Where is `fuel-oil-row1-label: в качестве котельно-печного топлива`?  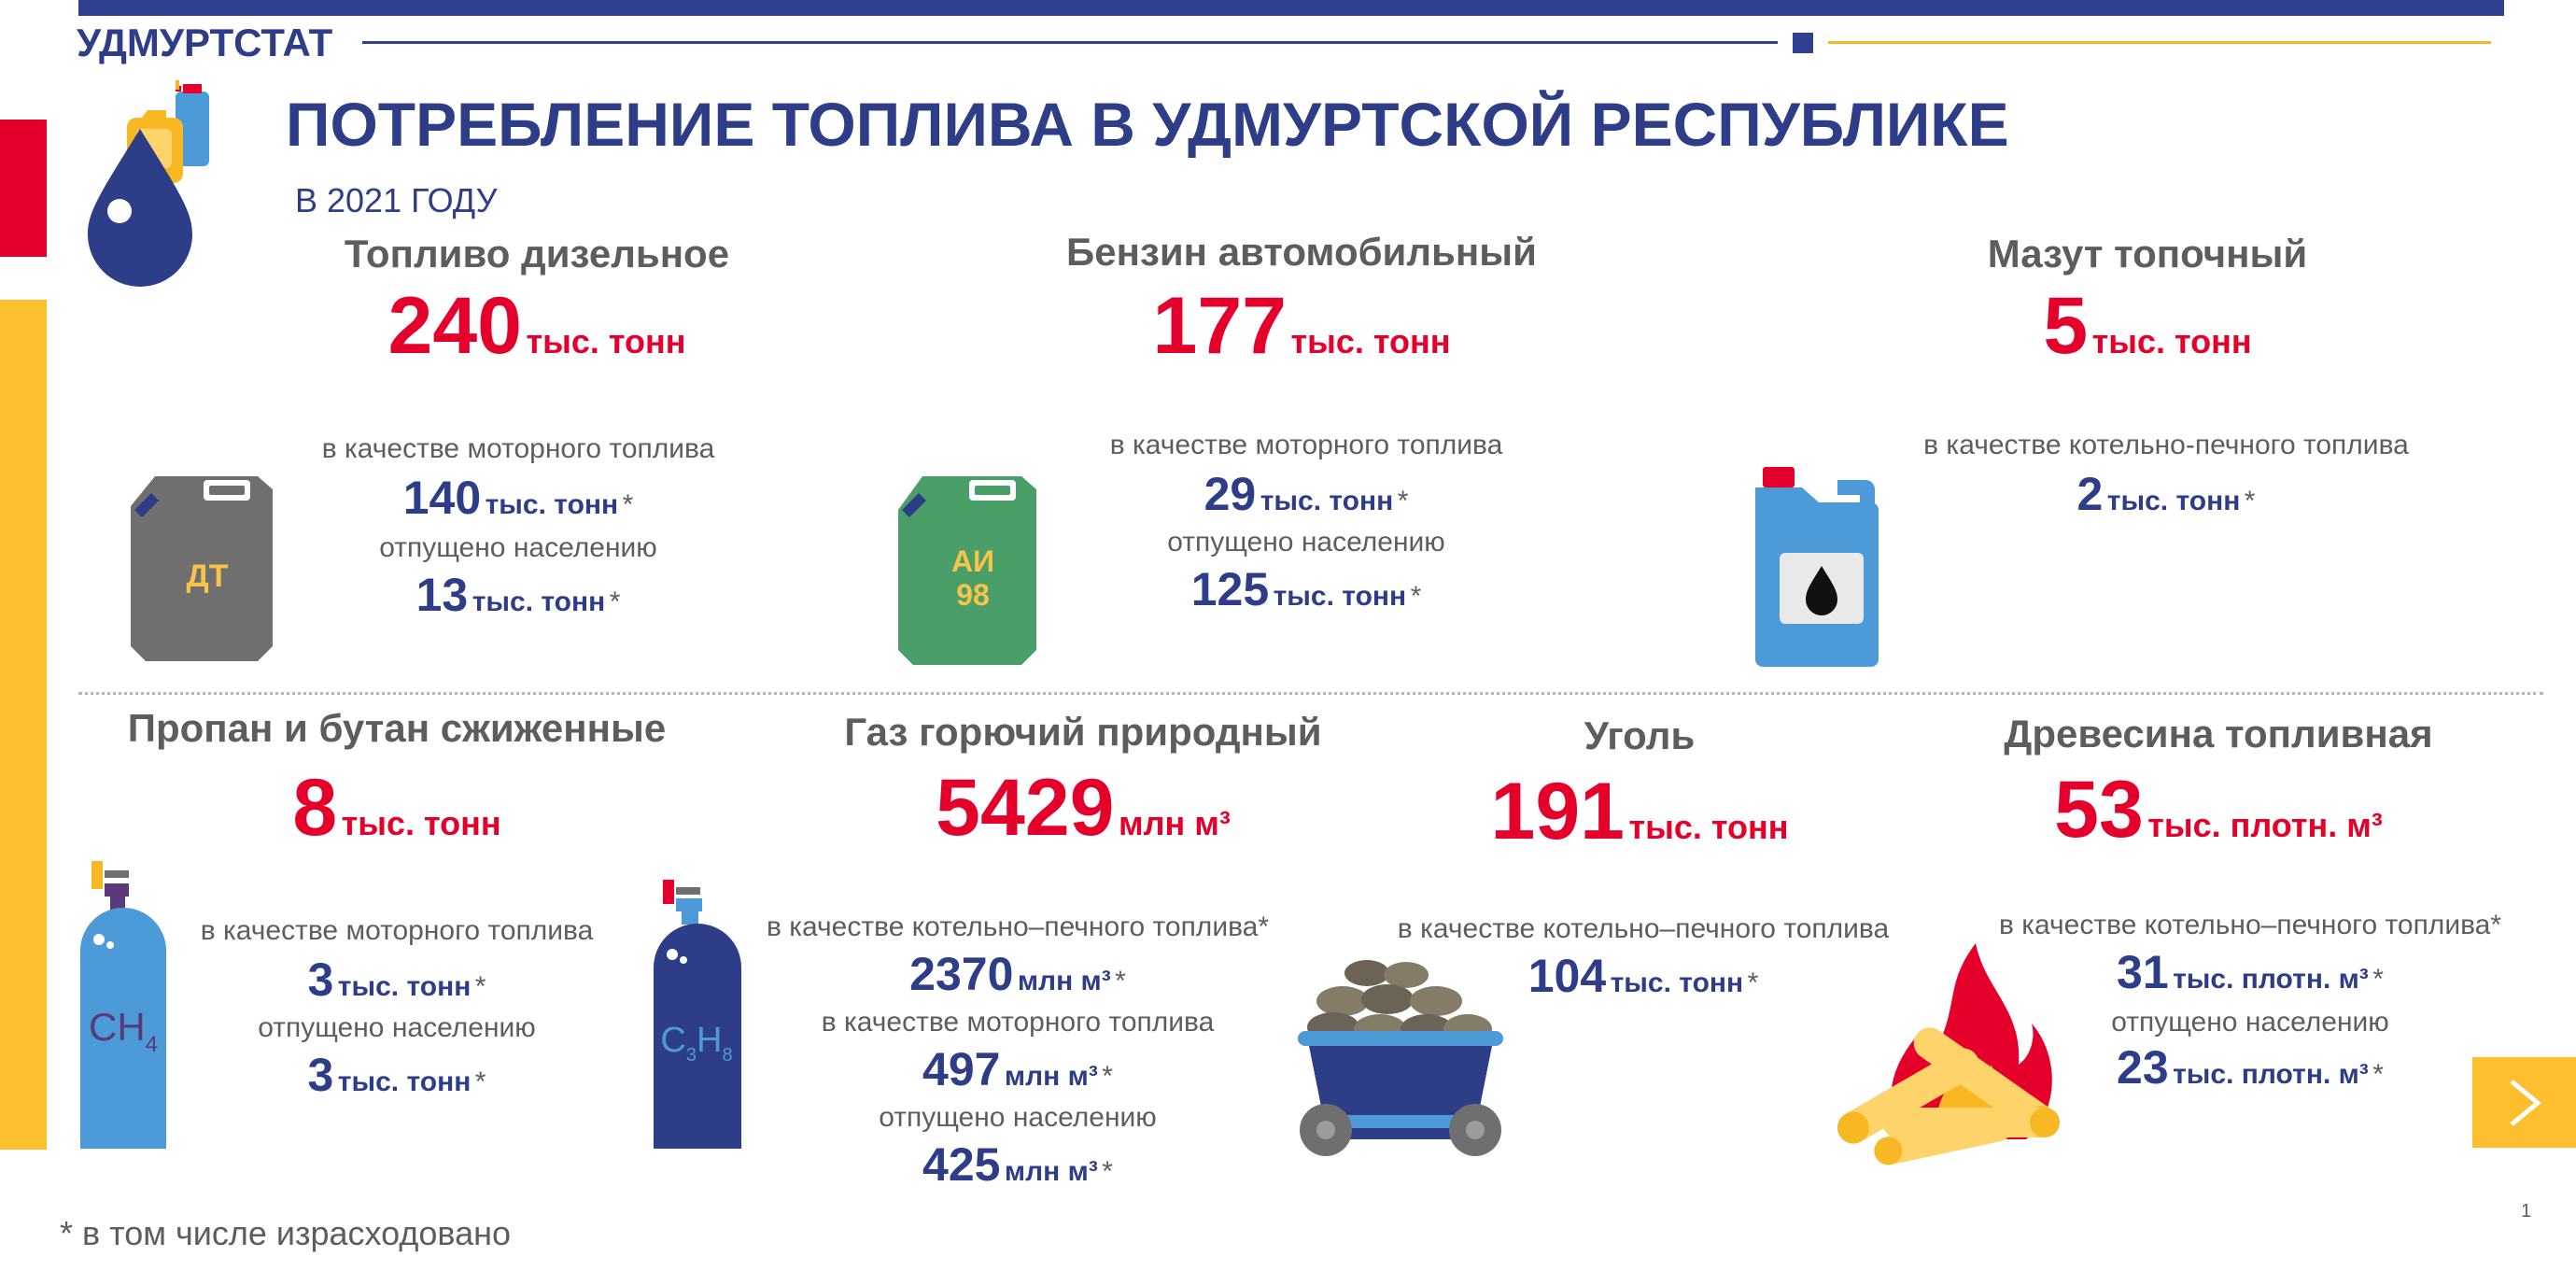 fuel-oil-row1-label: в качестве котельно-печного топлива is located at coordinates (2166, 445).